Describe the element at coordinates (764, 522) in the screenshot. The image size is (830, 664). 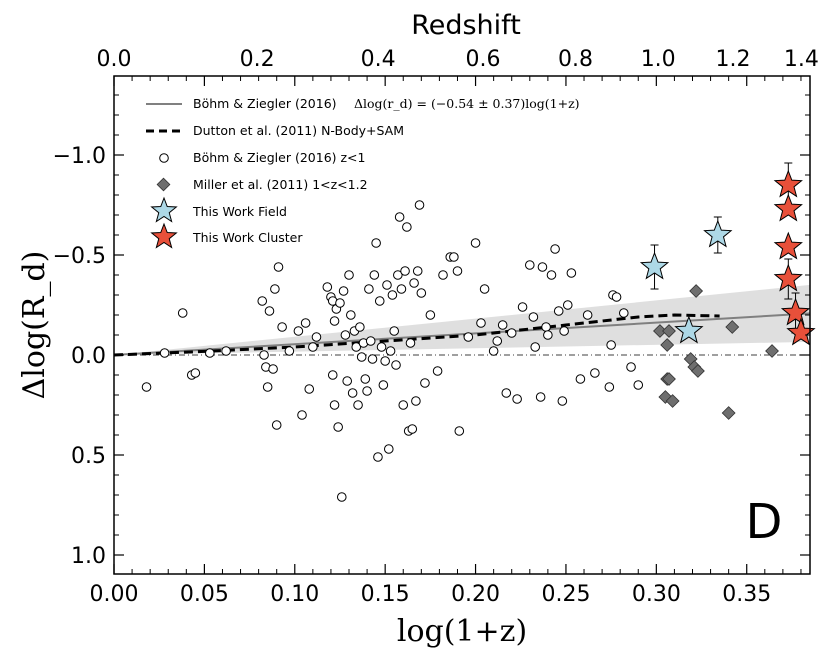
I see `panel-label: D` at that location.